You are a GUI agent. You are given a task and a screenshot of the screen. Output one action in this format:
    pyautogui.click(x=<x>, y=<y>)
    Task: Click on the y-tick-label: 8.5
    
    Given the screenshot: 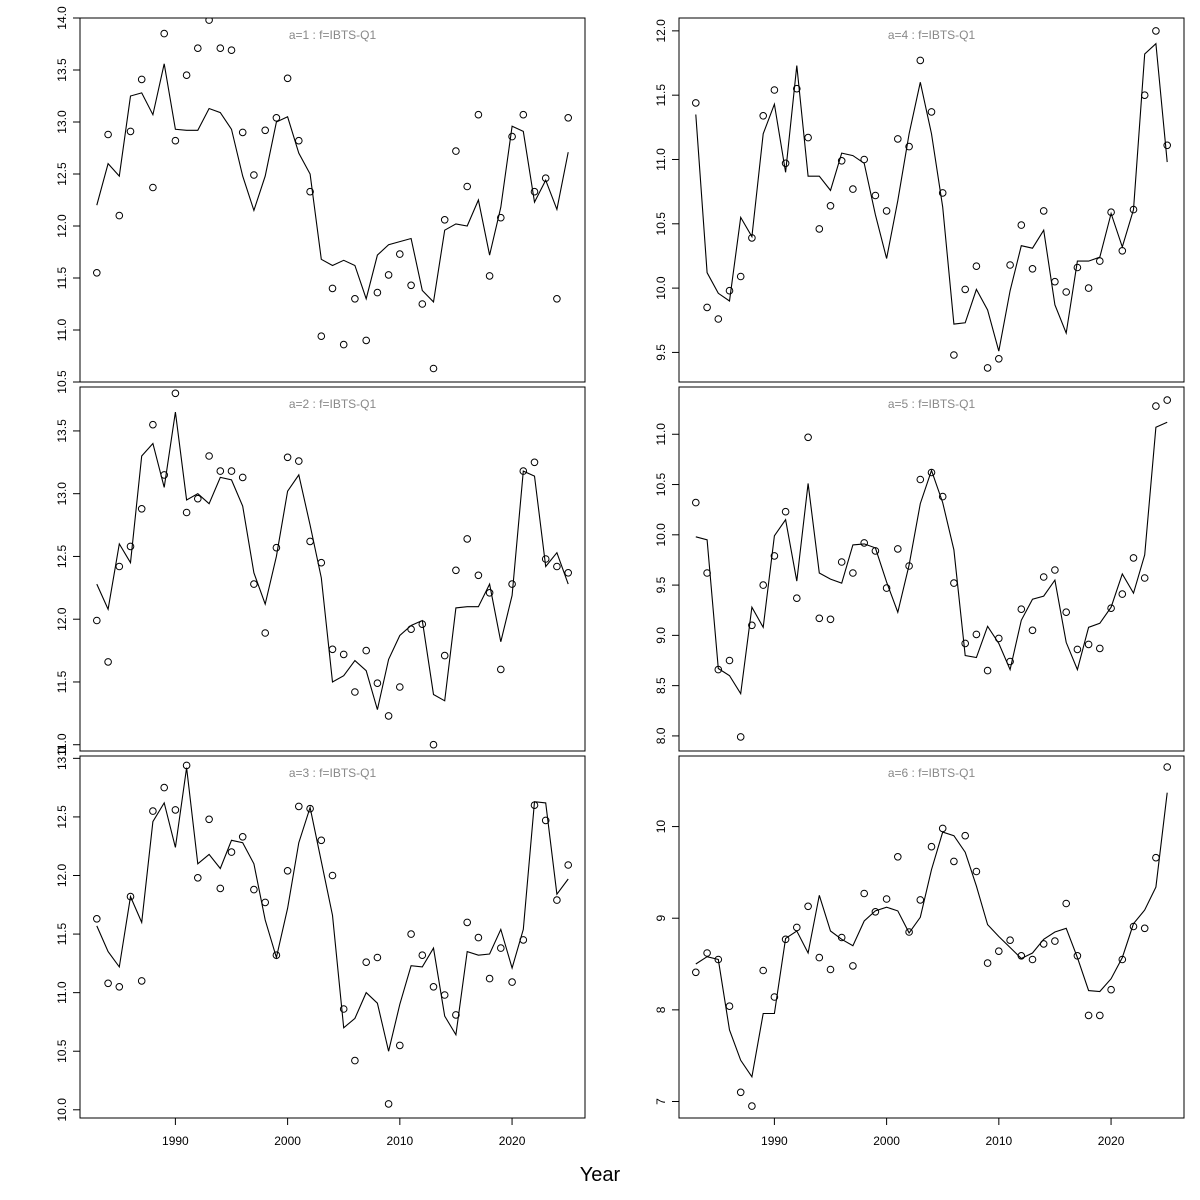 What is the action you would take?
    pyautogui.click(x=661, y=685)
    